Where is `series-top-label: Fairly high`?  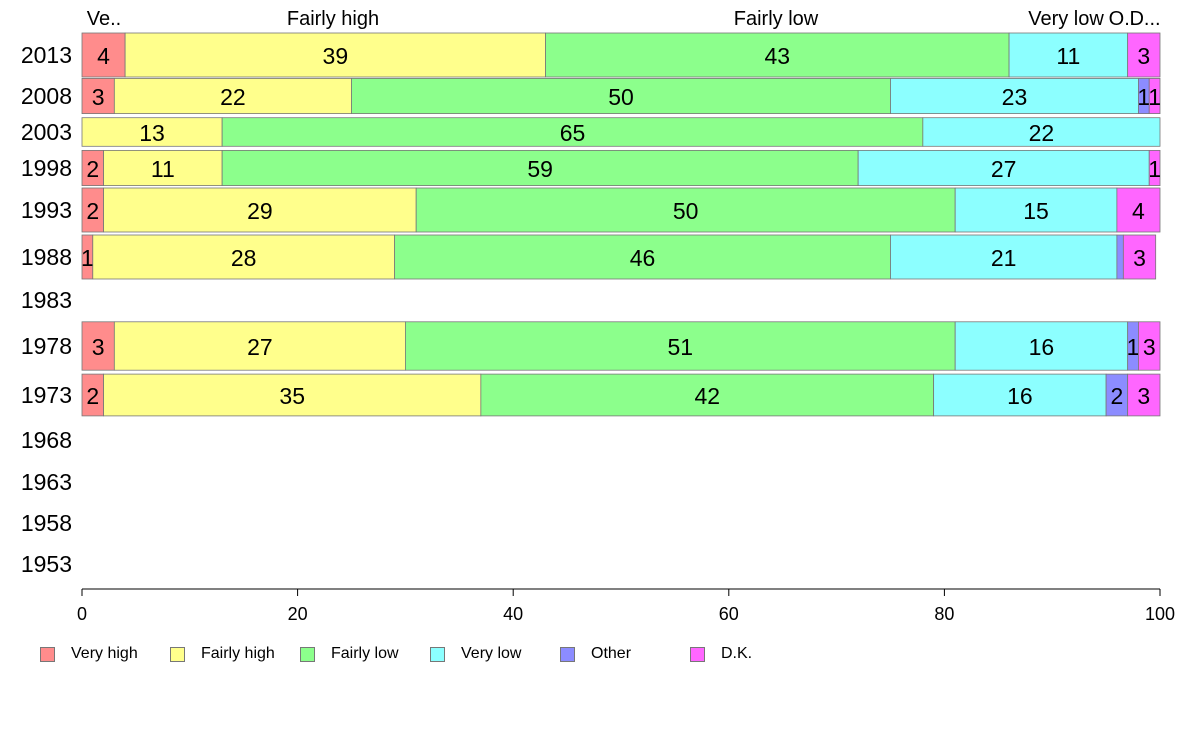
series-top-label: Fairly high is located at coordinates (333, 19).